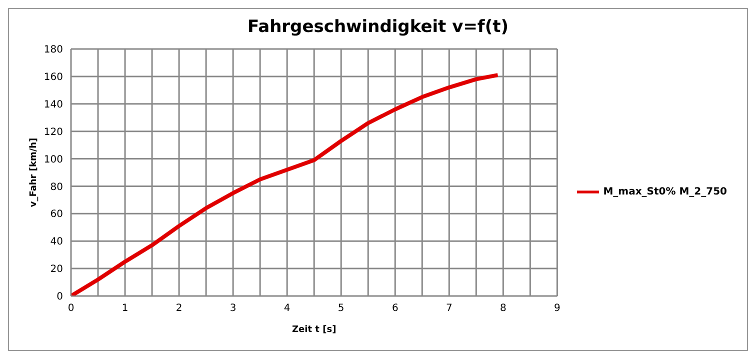 This screenshot has width=756, height=359. I want to click on x-tick-label: 7, so click(449, 308).